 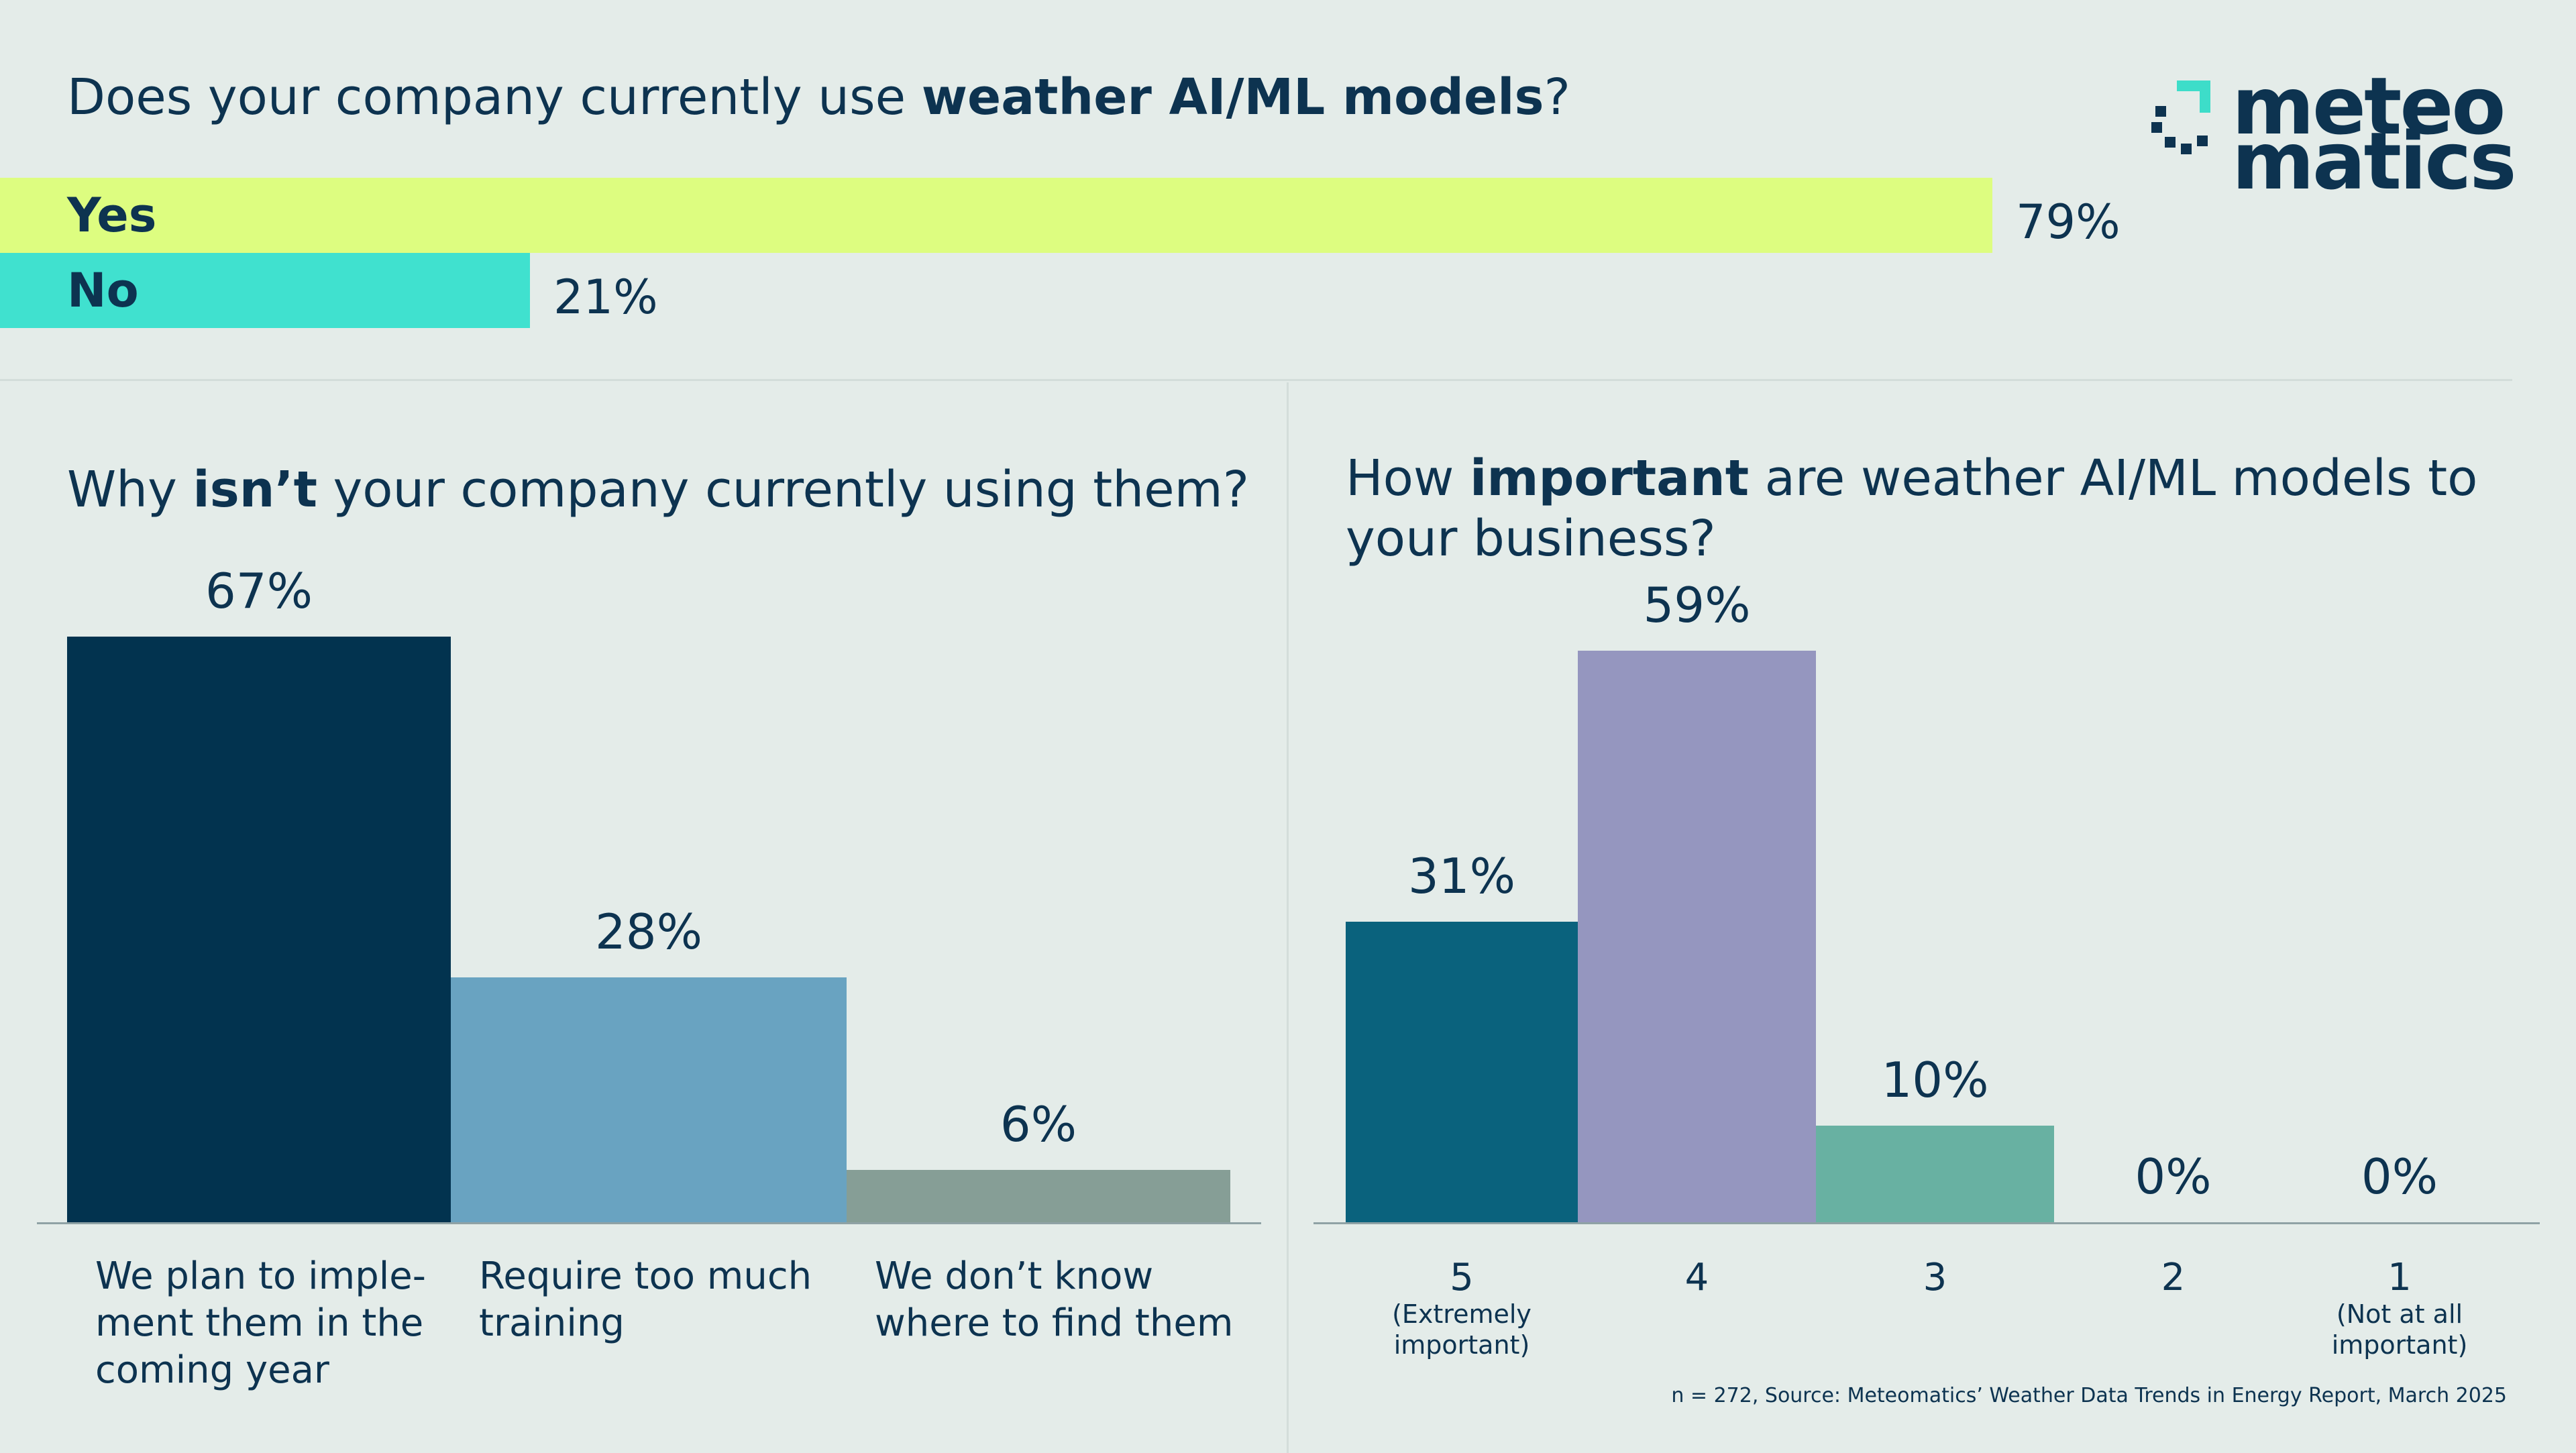 I want to click on chart3-title-part3: are weather AI/ML models to, so click(x=2113, y=478).